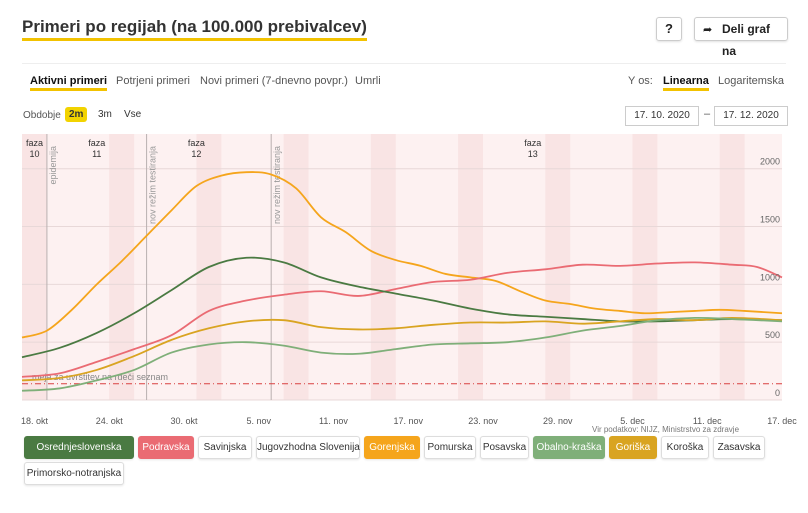 Image resolution: width=808 pixels, height=513 pixels. I want to click on legend-item: Goriška, so click(633, 447).